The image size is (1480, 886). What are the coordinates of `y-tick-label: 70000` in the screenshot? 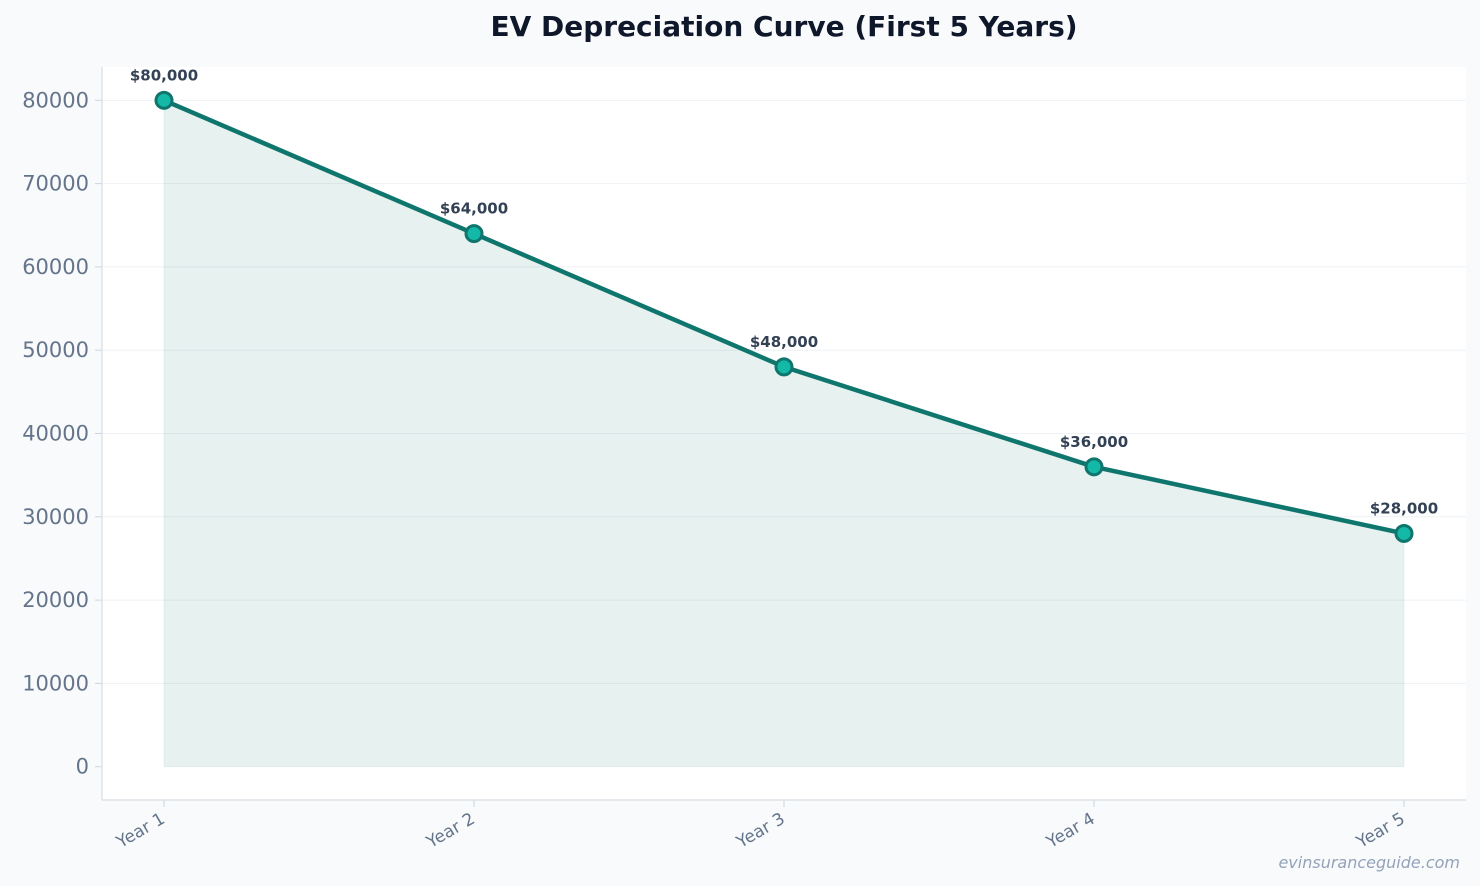 It's located at (55, 184).